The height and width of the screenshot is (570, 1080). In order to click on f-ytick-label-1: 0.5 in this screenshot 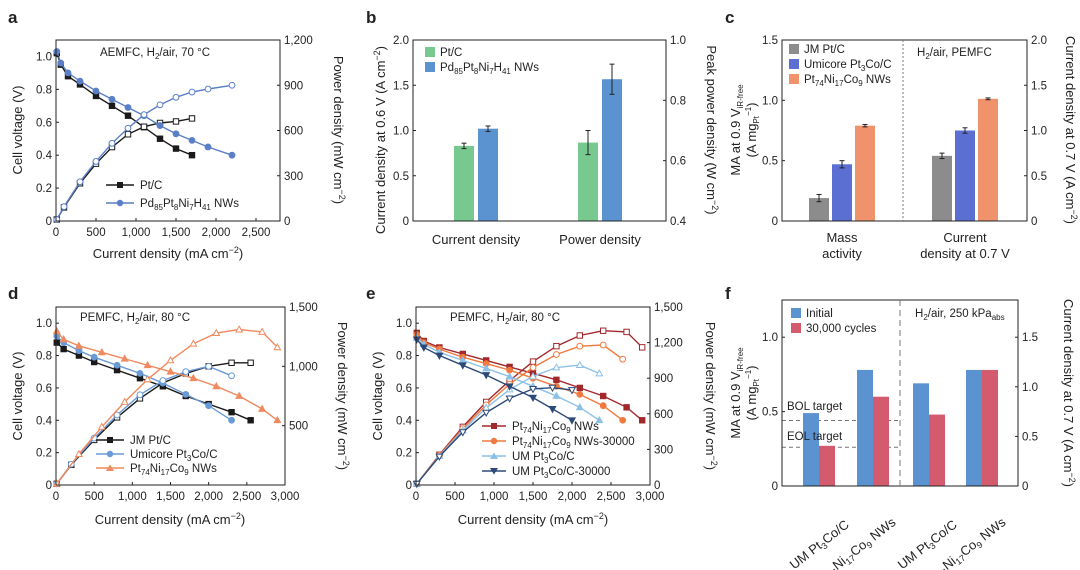, I will do `click(770, 413)`.